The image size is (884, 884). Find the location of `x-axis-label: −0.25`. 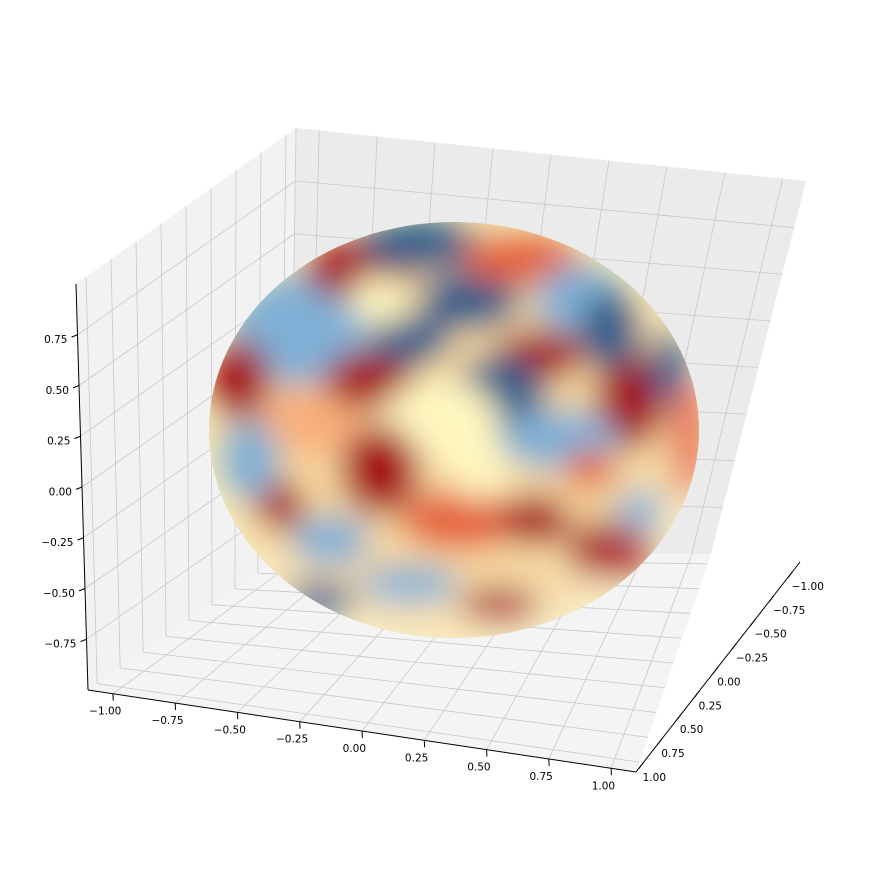

x-axis-label: −0.25 is located at coordinates (292, 740).